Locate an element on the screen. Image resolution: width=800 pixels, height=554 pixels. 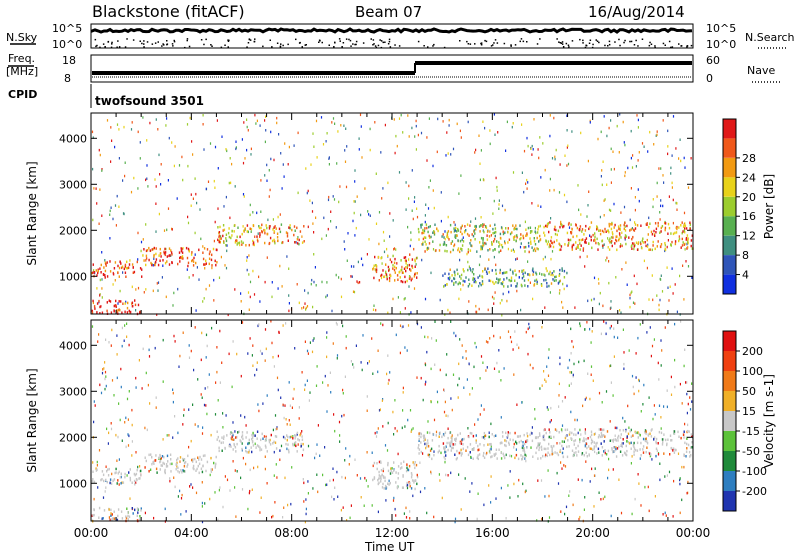
yaxis-label: Slant Range [km] is located at coordinates (32, 213).